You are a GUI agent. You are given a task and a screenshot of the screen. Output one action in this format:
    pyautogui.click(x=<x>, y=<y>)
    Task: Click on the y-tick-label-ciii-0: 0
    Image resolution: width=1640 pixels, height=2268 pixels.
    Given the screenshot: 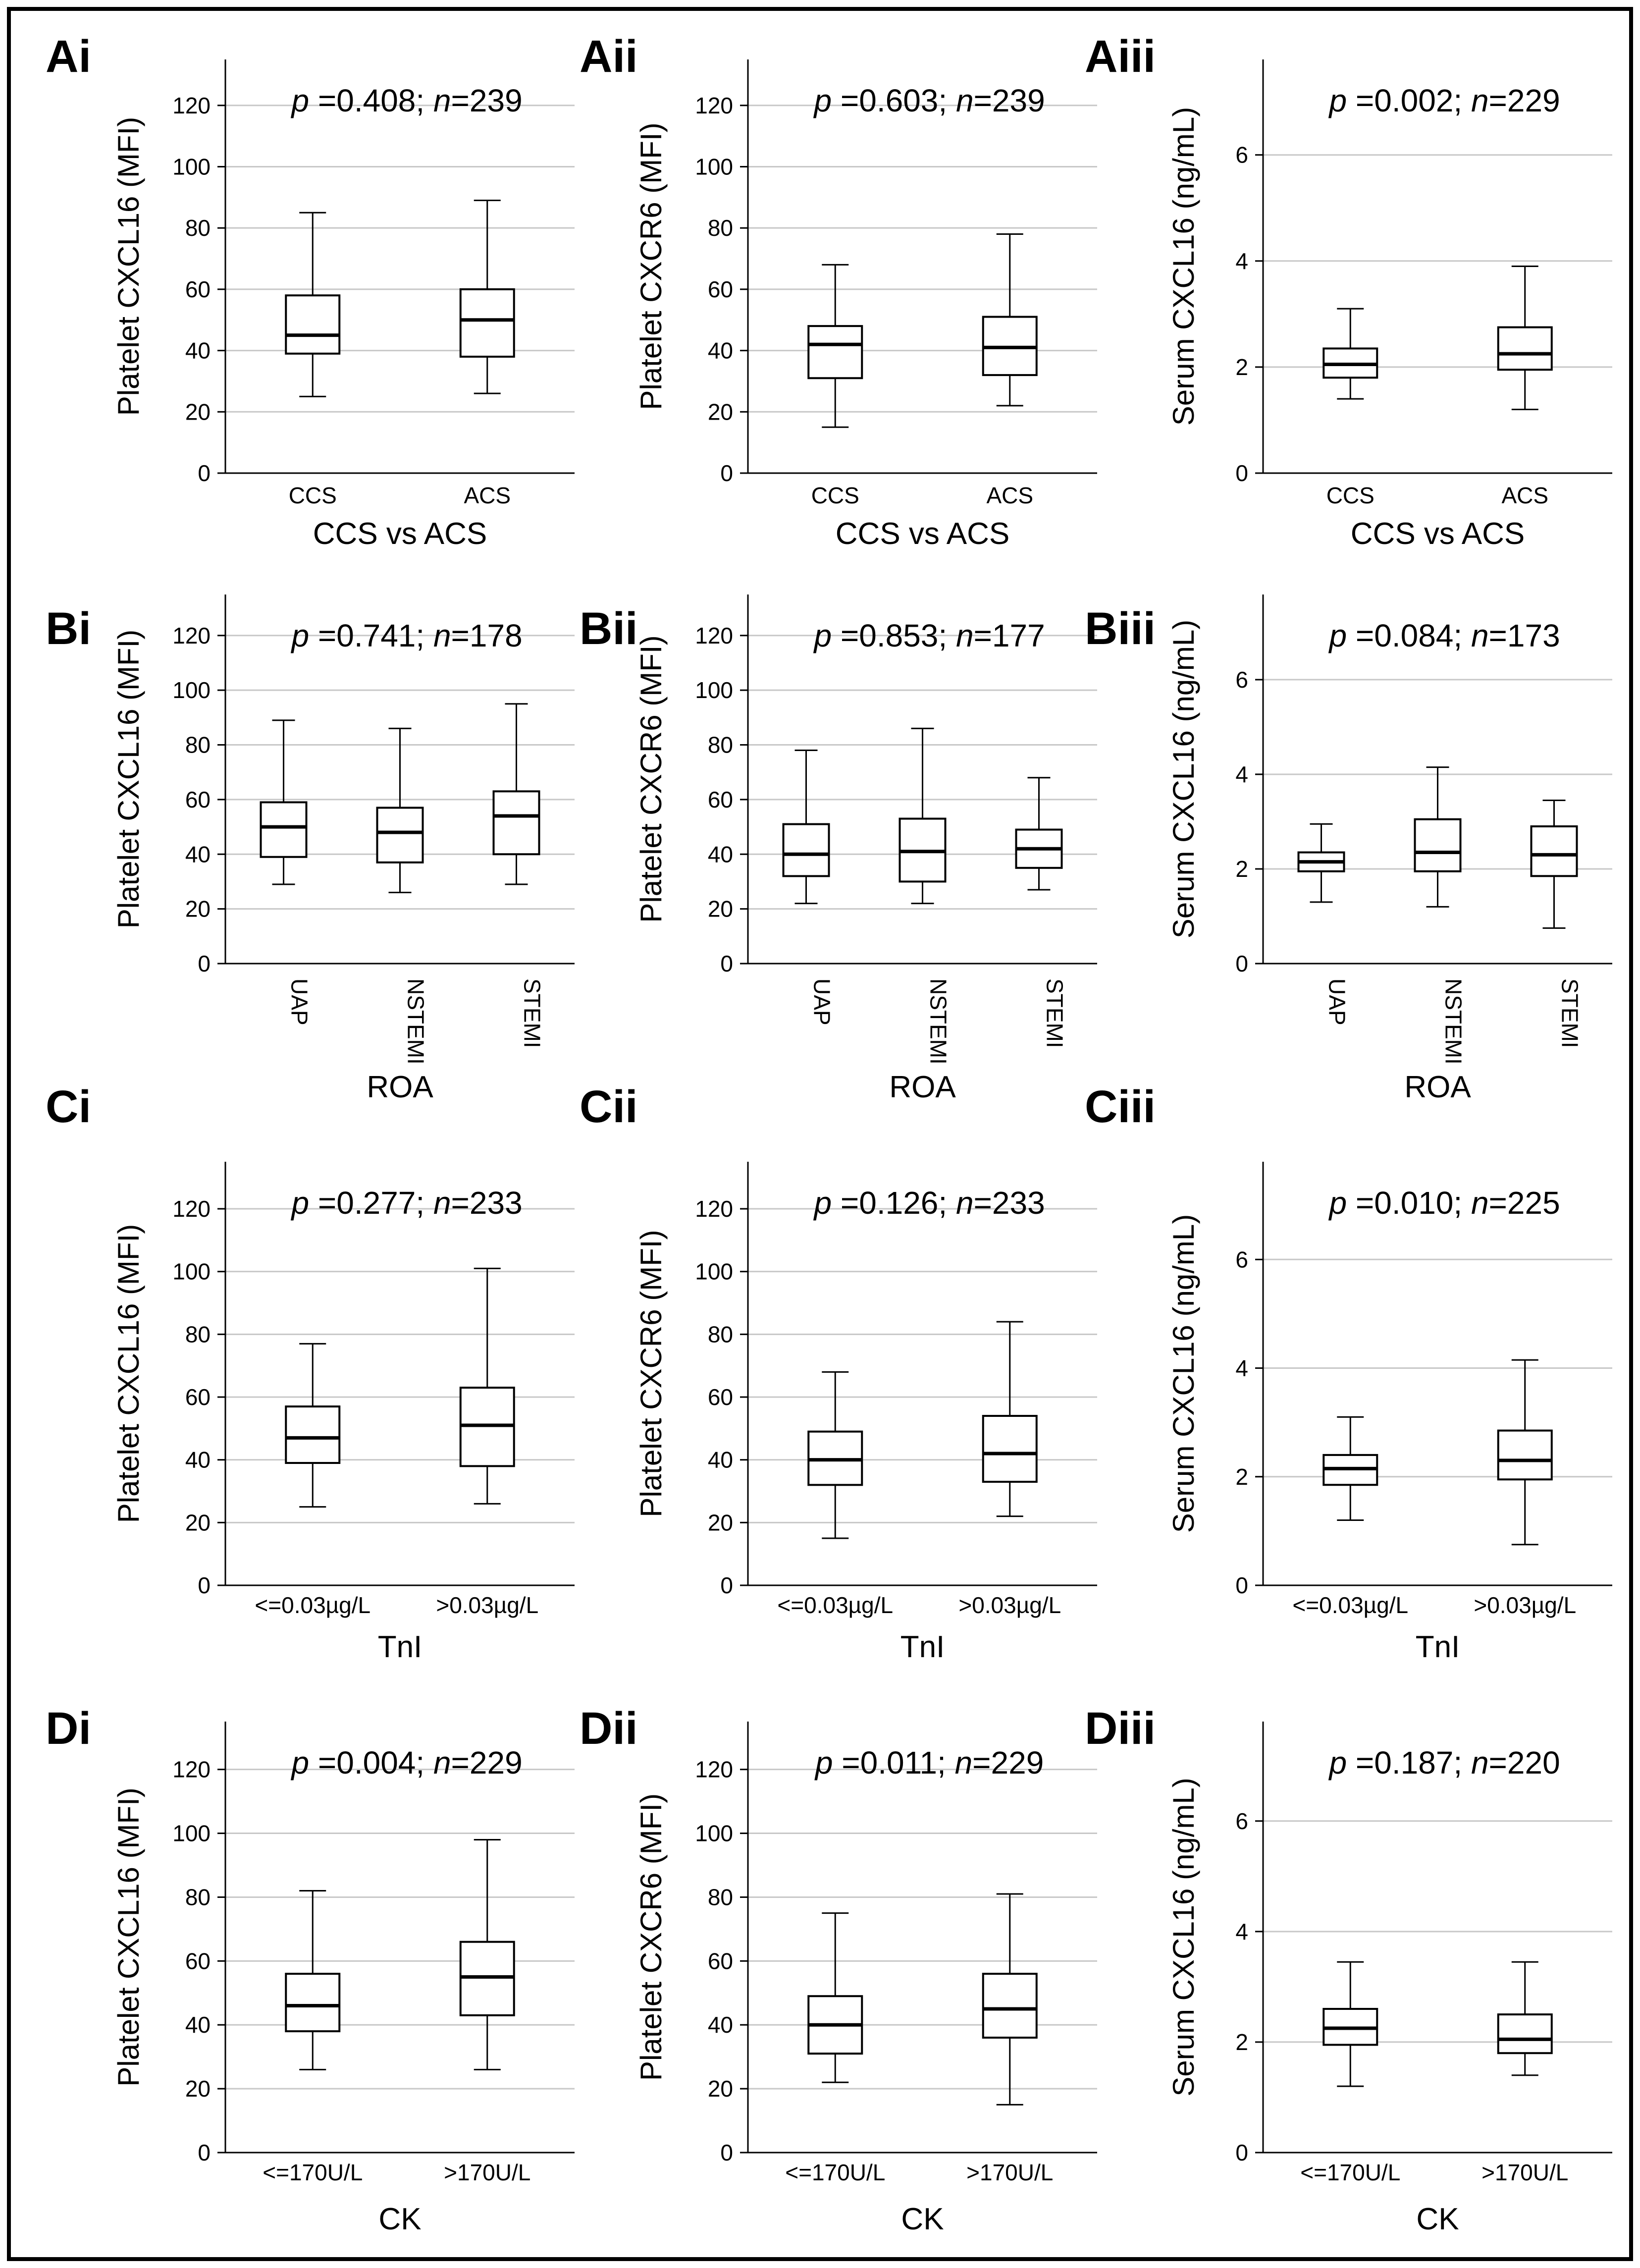 What is the action you would take?
    pyautogui.click(x=1241, y=1585)
    